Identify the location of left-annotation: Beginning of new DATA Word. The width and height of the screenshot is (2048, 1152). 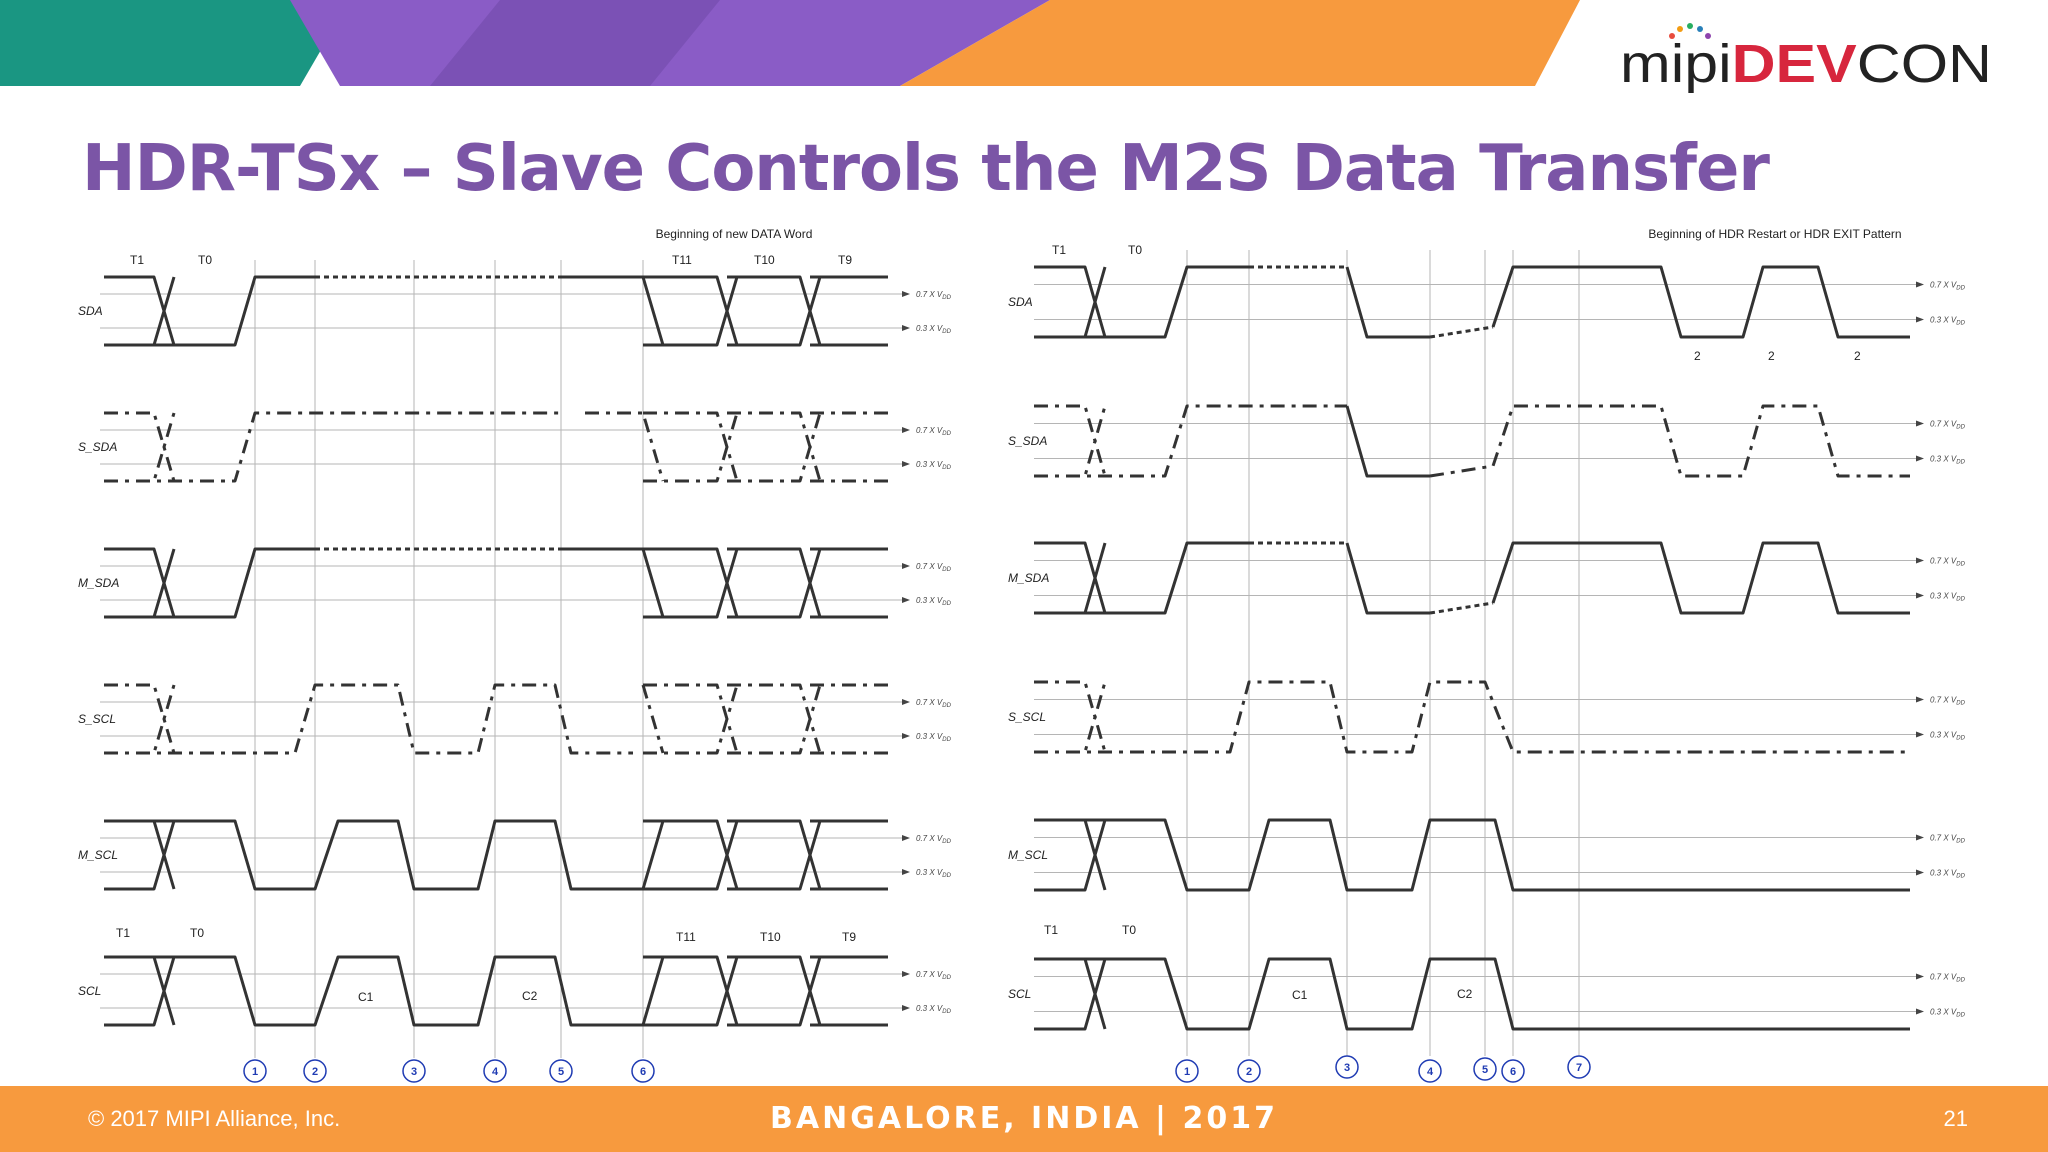
(734, 234).